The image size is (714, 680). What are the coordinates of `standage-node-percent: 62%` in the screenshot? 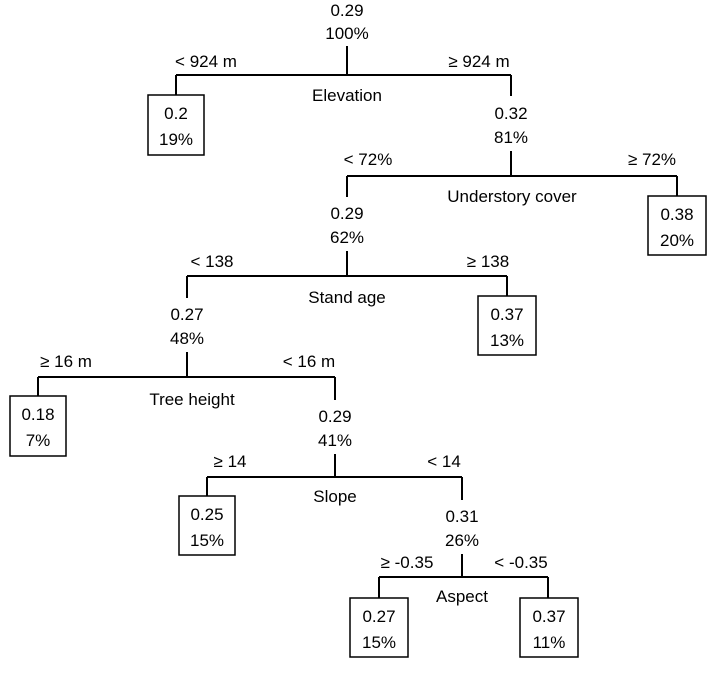 It's located at (347, 237).